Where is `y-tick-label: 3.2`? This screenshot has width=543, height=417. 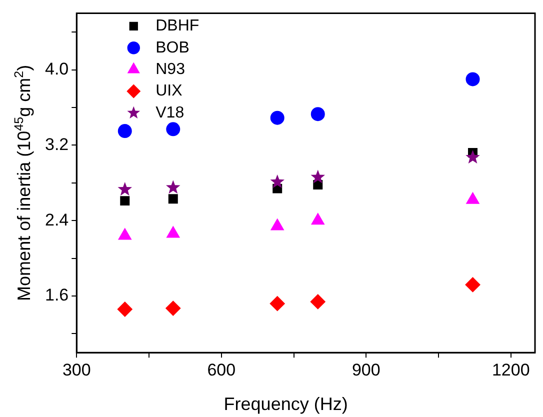 y-tick-label: 3.2 is located at coordinates (56, 144).